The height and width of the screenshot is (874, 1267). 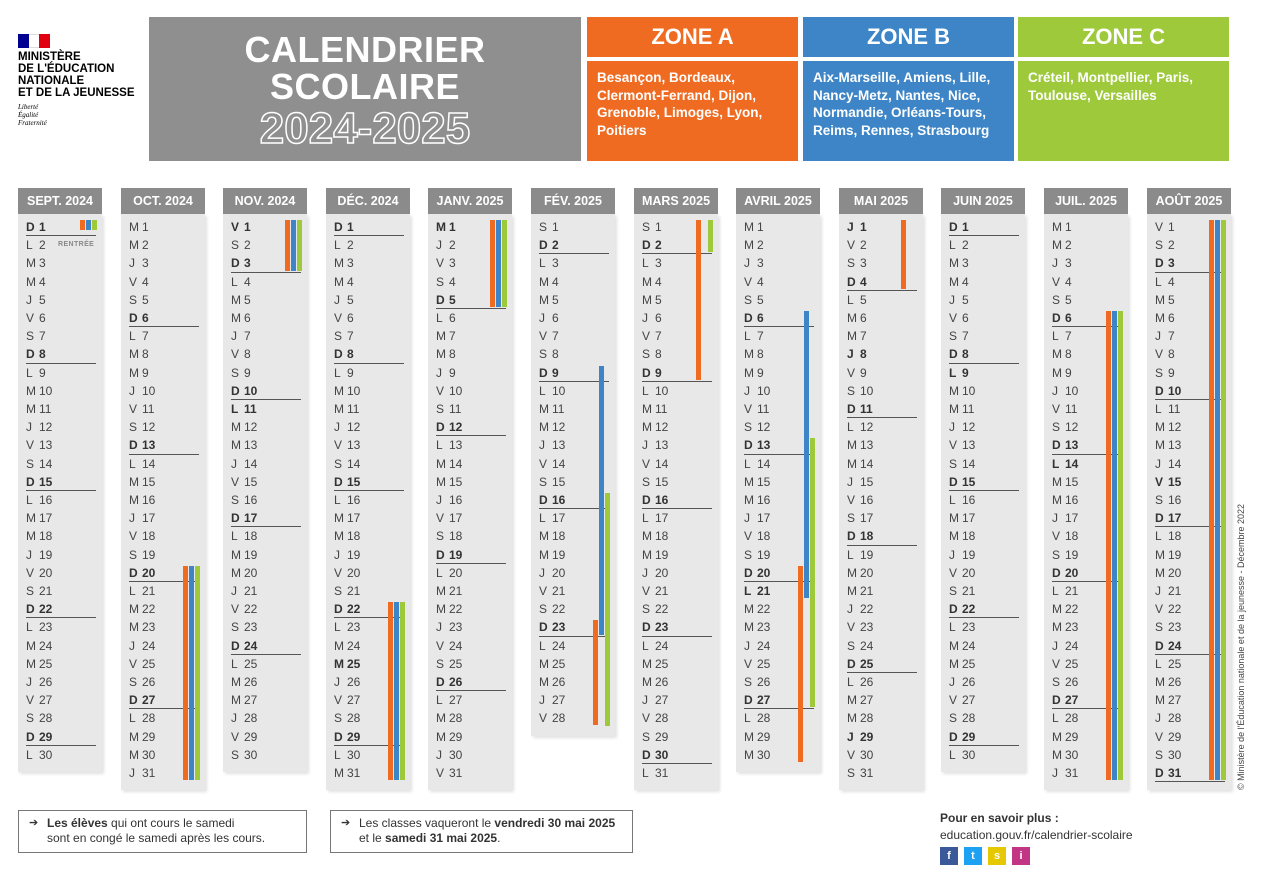 I want to click on more-info-url: education.gouv.fr/calendrier-scolaire, so click(x=1036, y=835).